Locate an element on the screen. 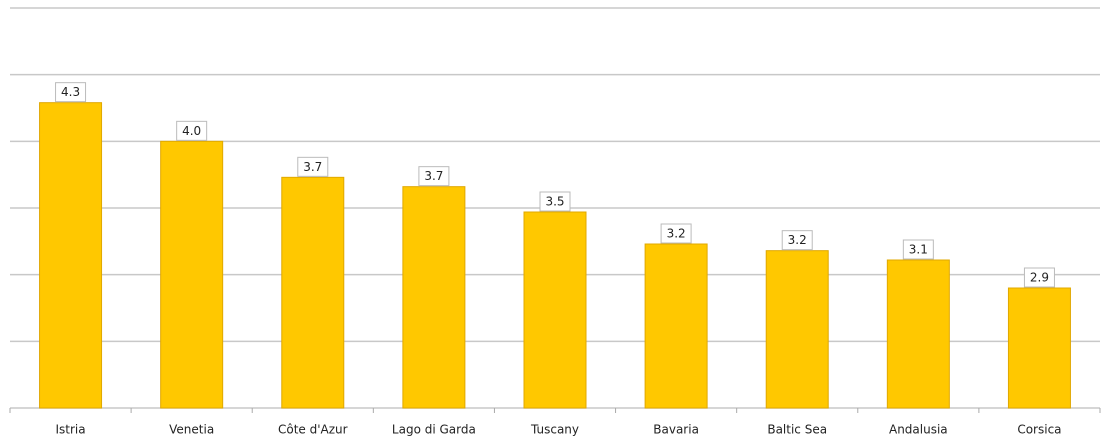  data-label: 2.9 is located at coordinates (1039, 278).